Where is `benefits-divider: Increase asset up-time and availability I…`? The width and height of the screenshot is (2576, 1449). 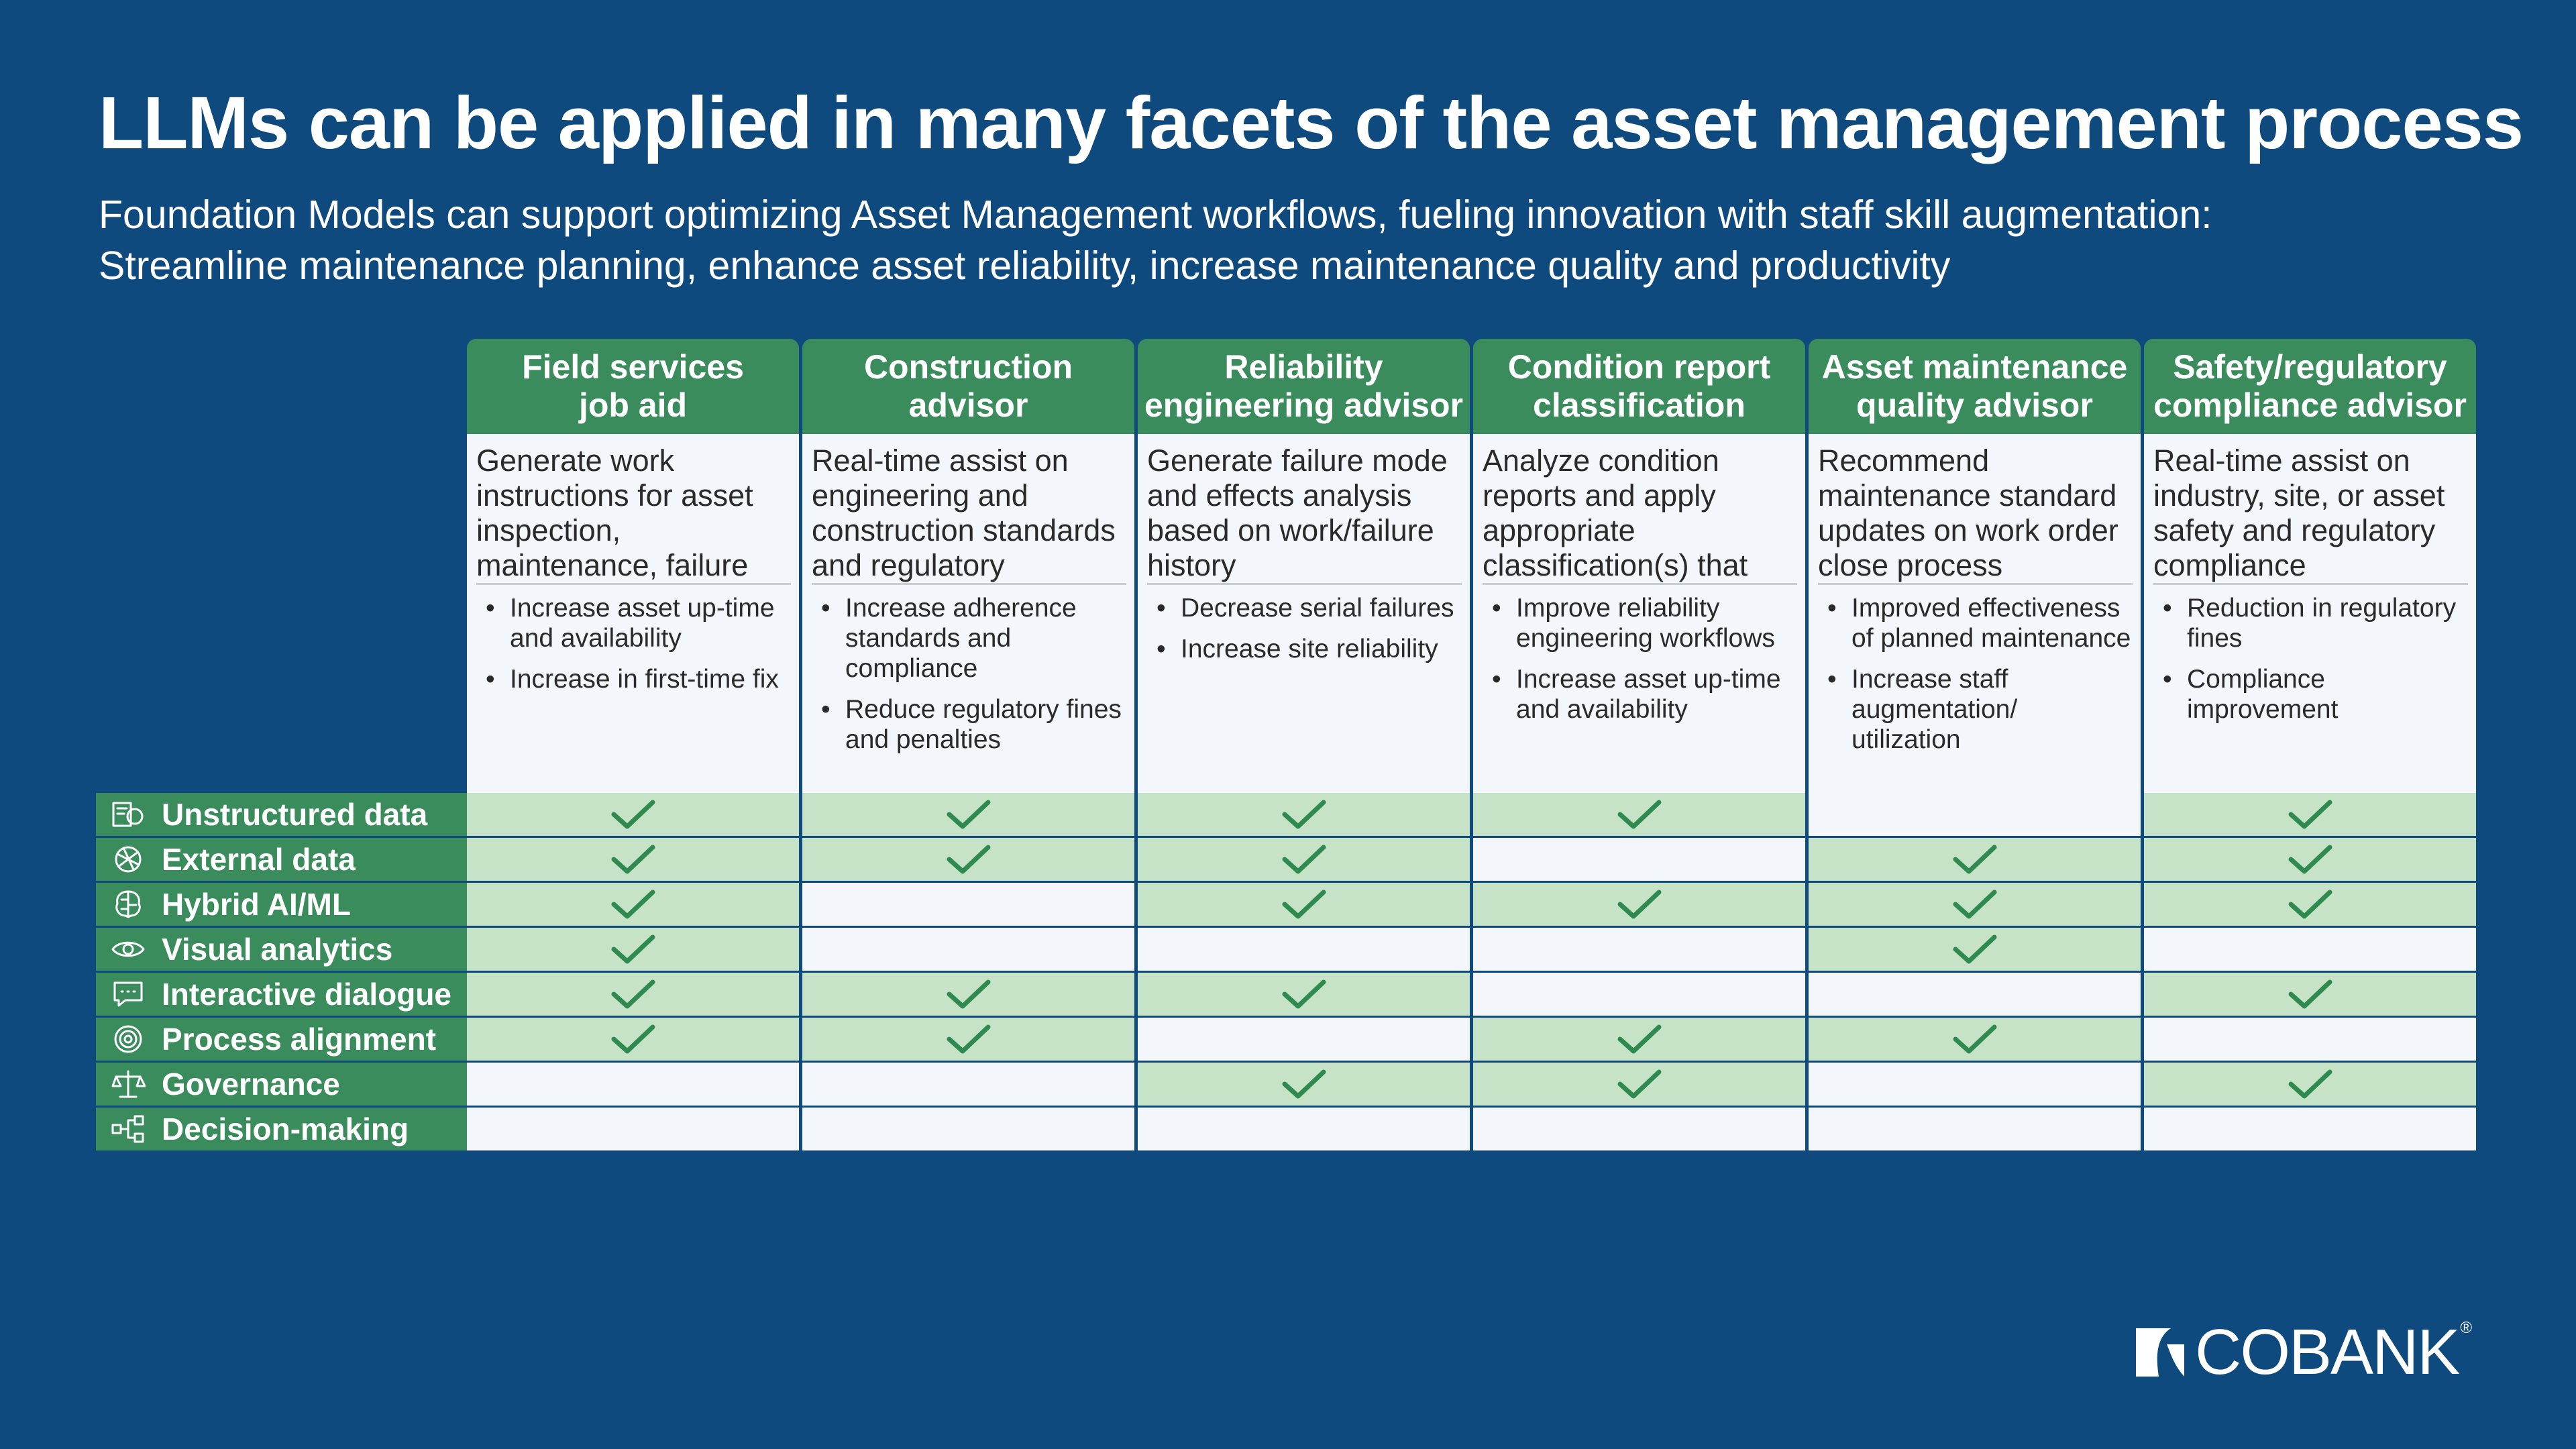 benefits-divider: Increase asset up-time and availability I… is located at coordinates (633, 638).